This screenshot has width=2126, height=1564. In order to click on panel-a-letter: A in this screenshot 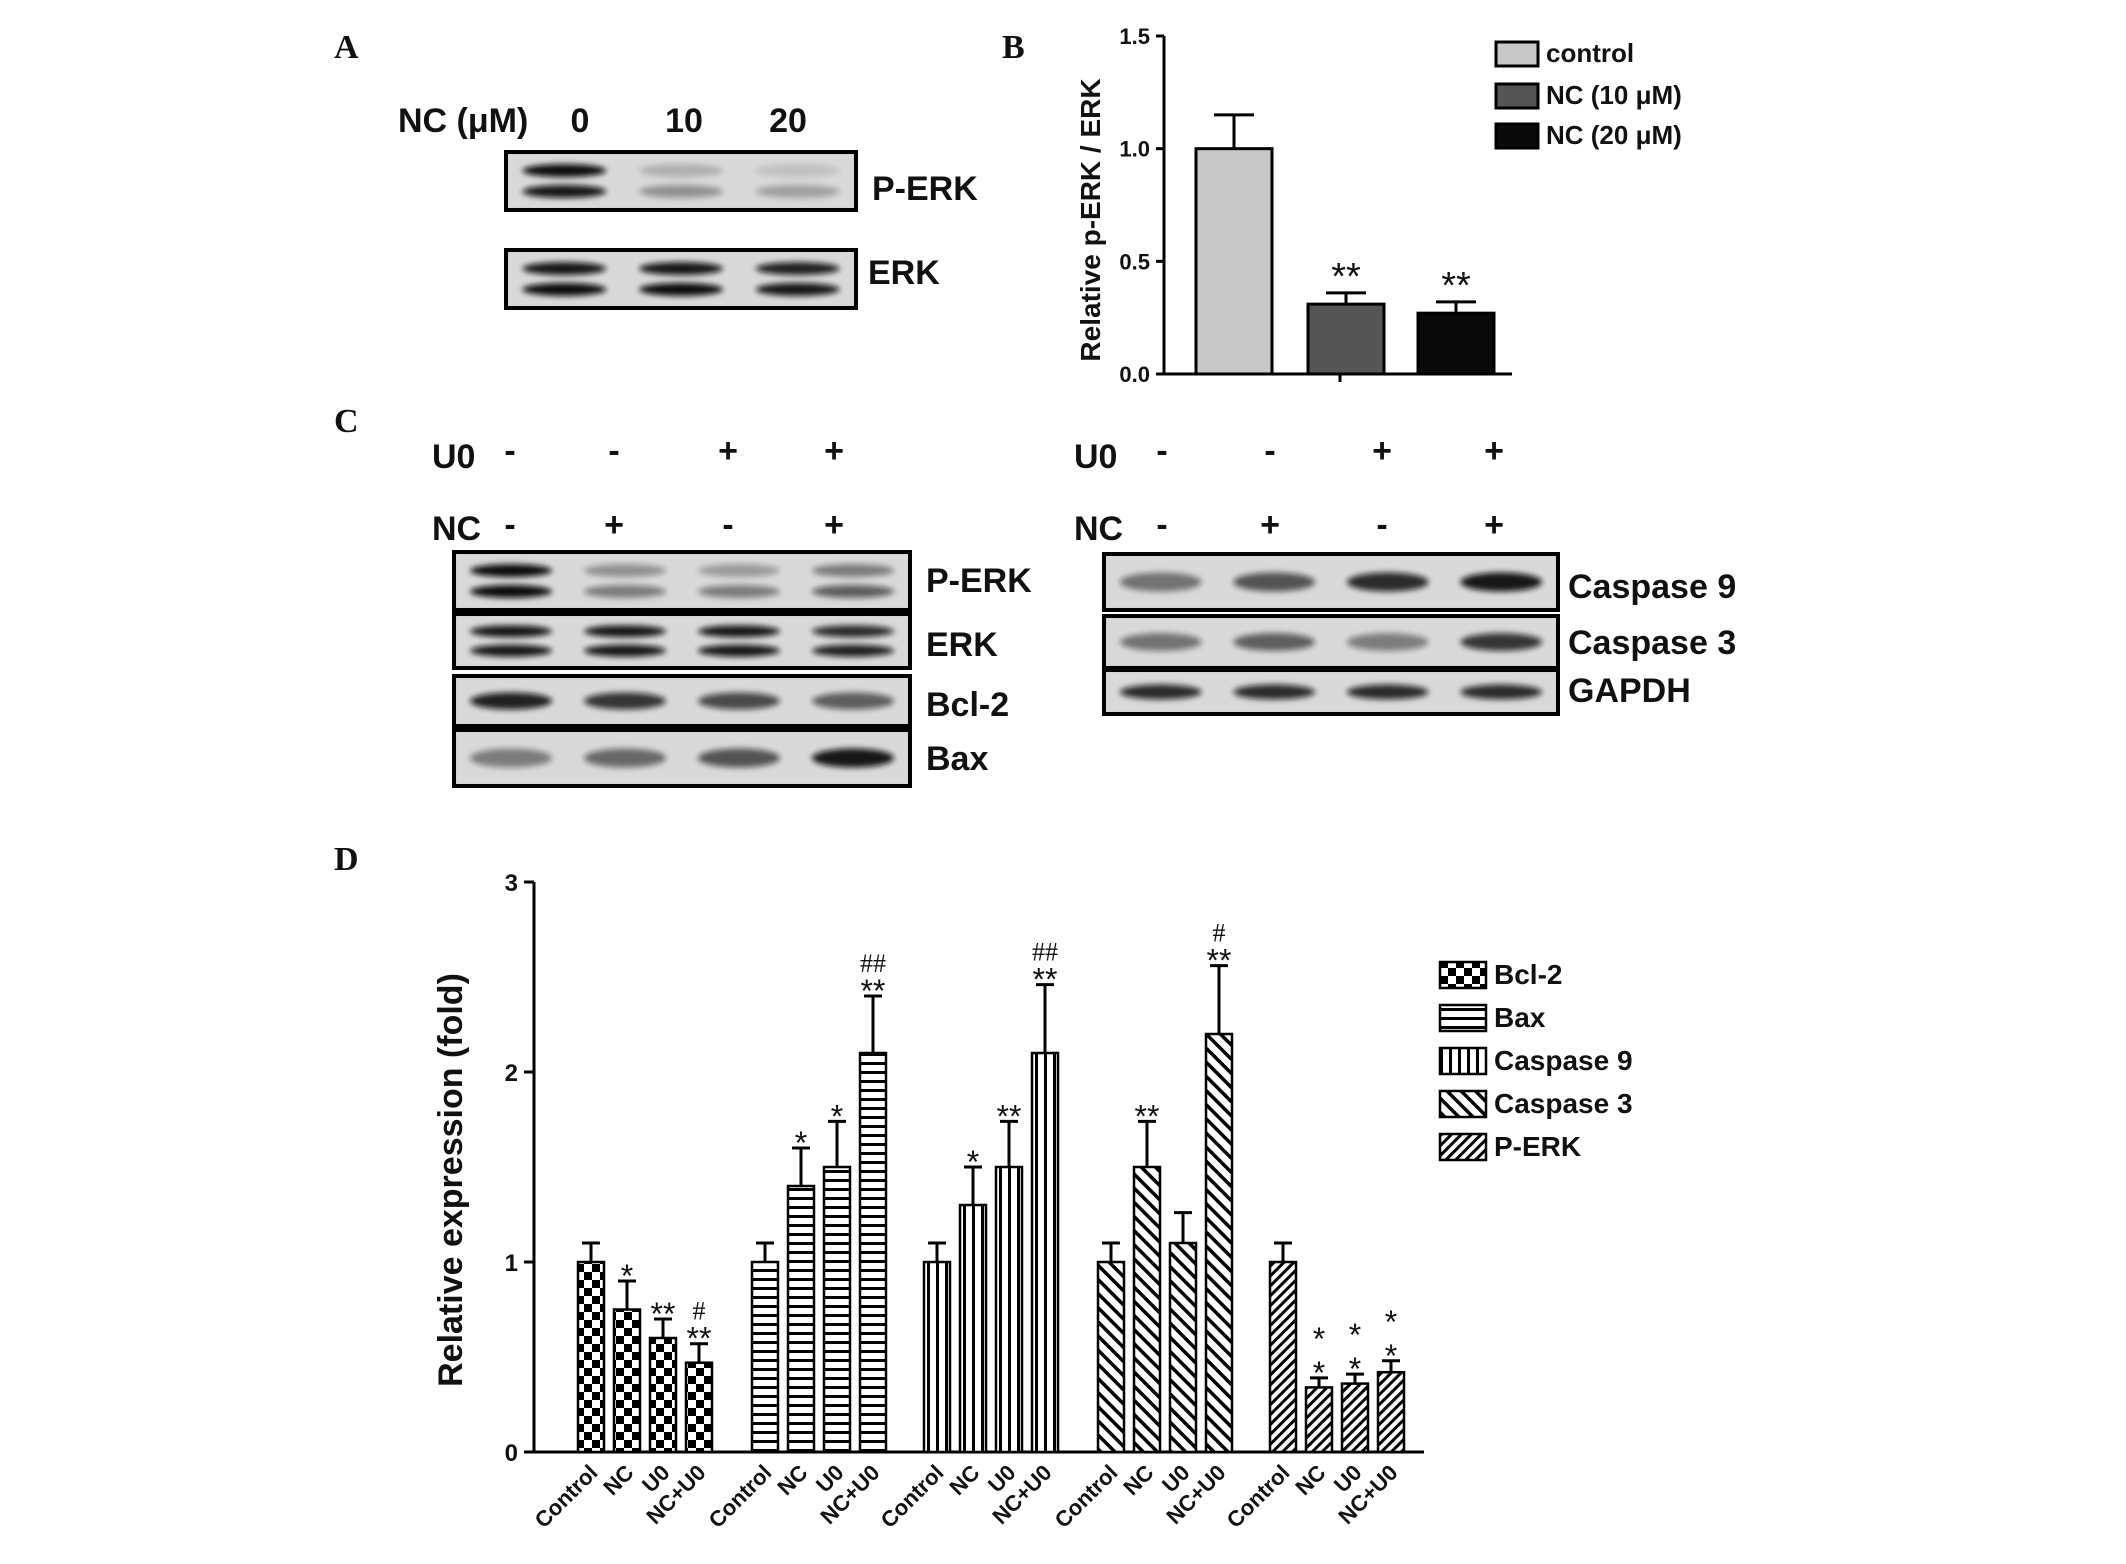, I will do `click(346, 47)`.